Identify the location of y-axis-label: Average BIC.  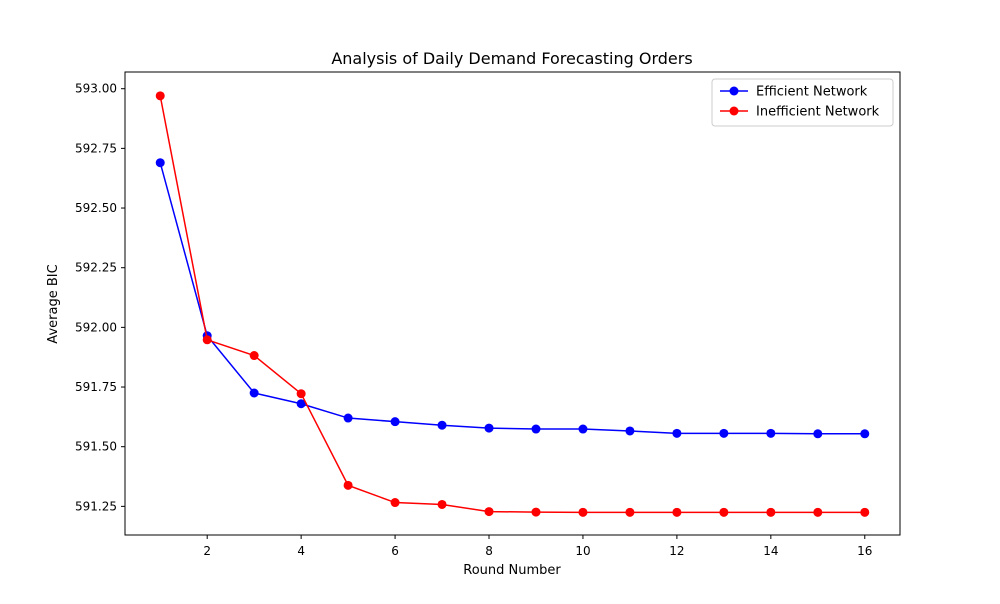
(53, 303).